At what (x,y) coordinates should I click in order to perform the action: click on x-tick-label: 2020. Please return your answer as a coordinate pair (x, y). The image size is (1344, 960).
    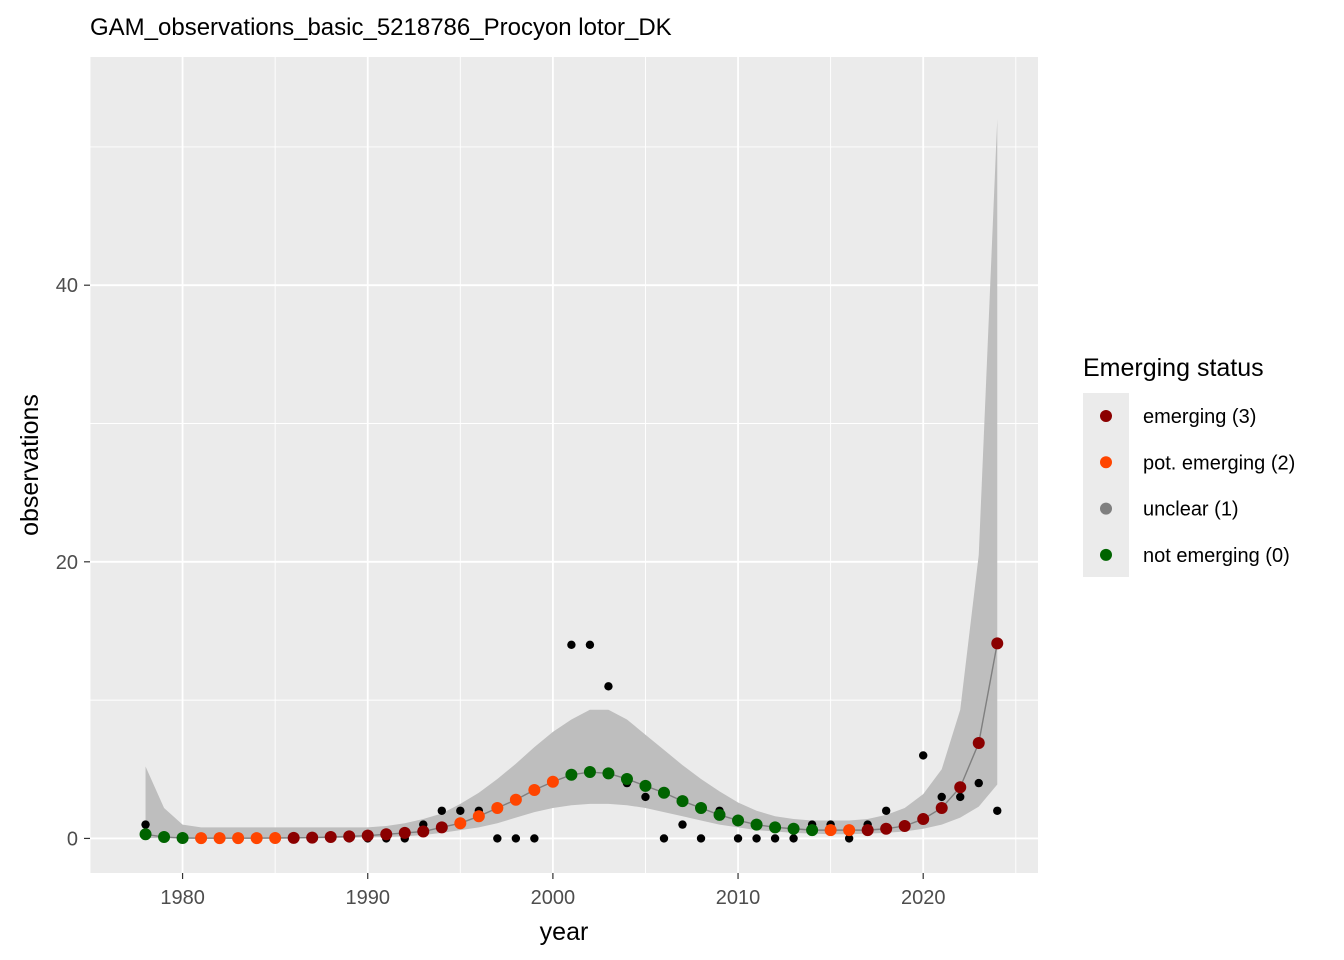
    Looking at the image, I should click on (923, 898).